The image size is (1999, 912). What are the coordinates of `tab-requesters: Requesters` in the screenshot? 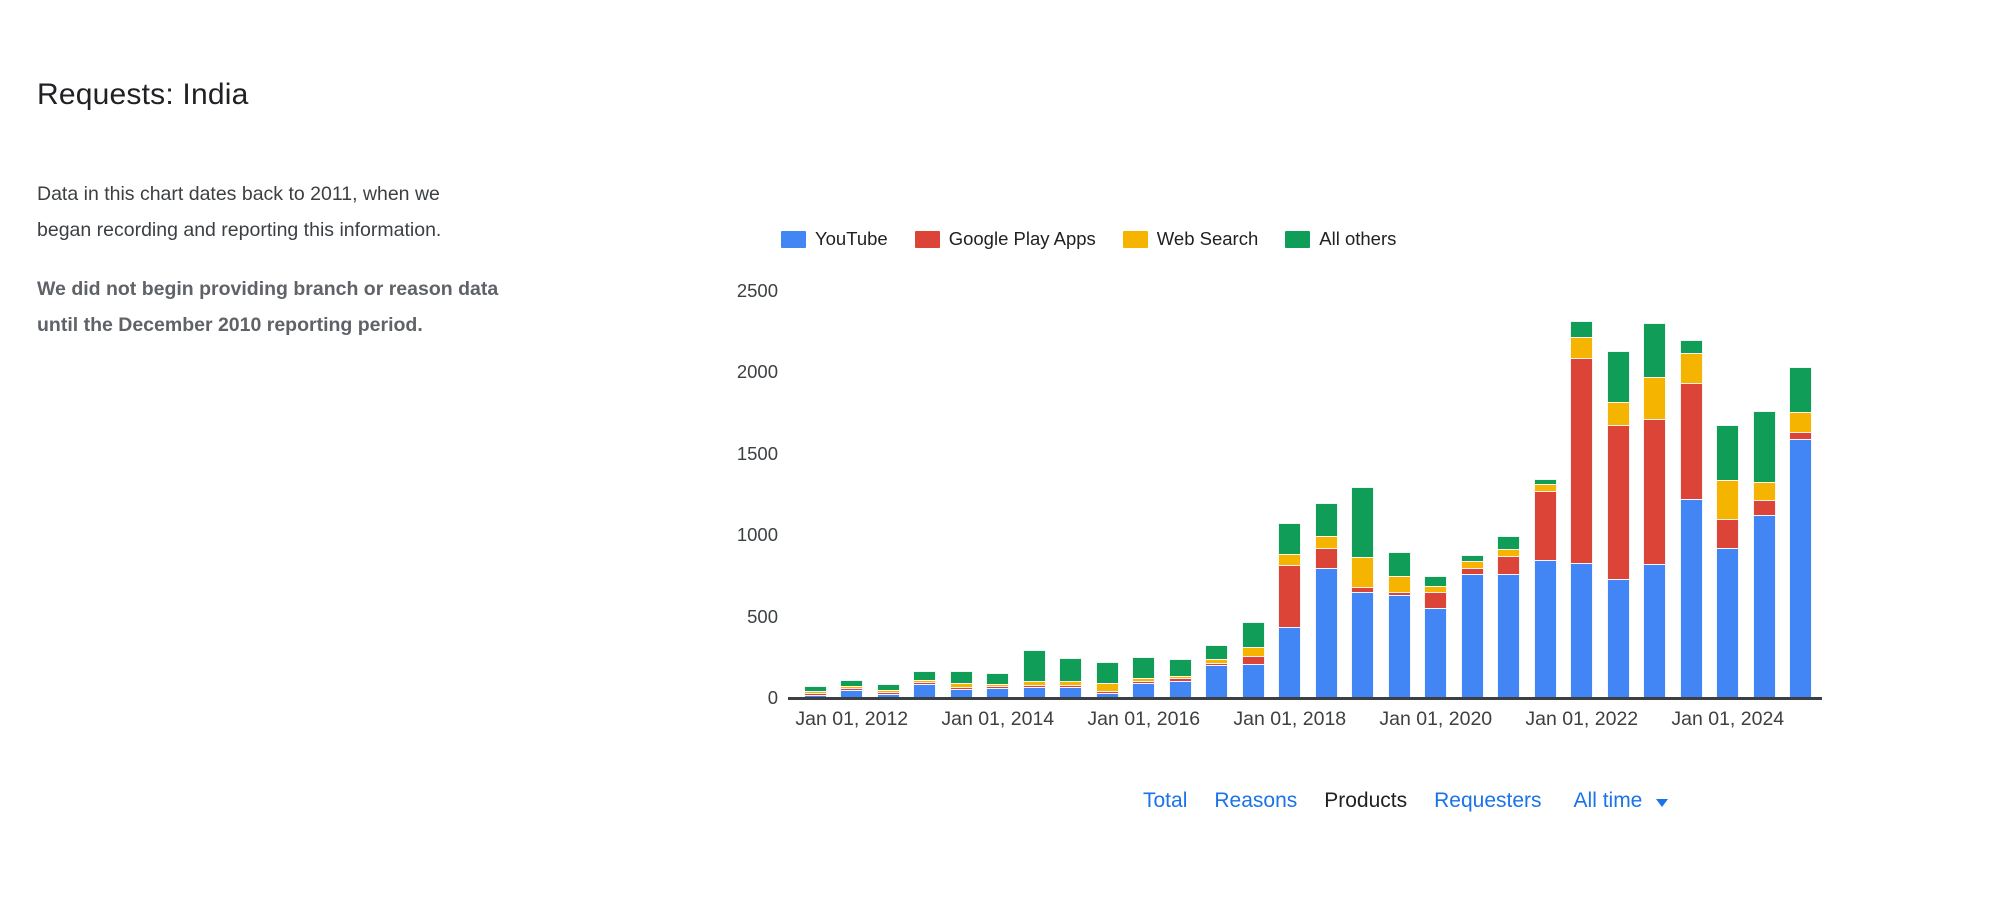 It's located at (1488, 800).